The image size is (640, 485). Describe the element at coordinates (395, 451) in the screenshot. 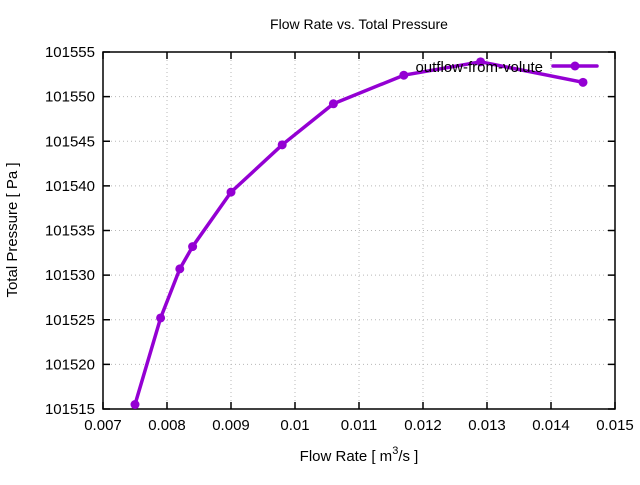

I see `x-axis-label-sup: 3` at that location.